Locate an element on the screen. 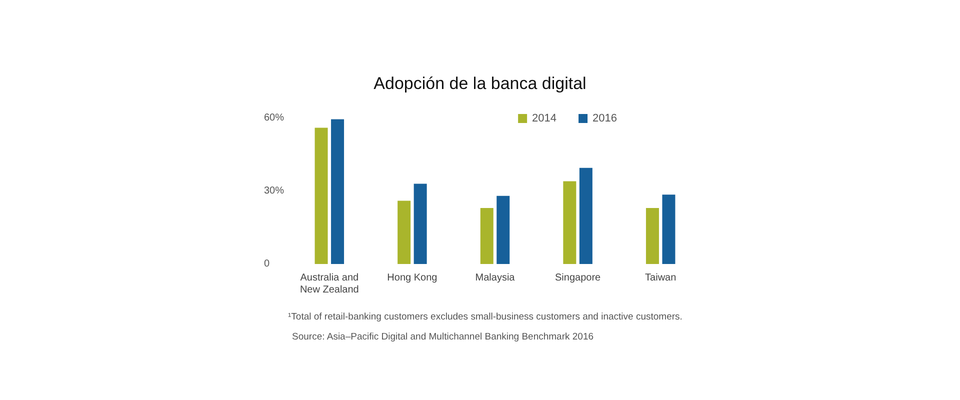 The height and width of the screenshot is (400, 960). x-tick-label: Singapore is located at coordinates (578, 278).